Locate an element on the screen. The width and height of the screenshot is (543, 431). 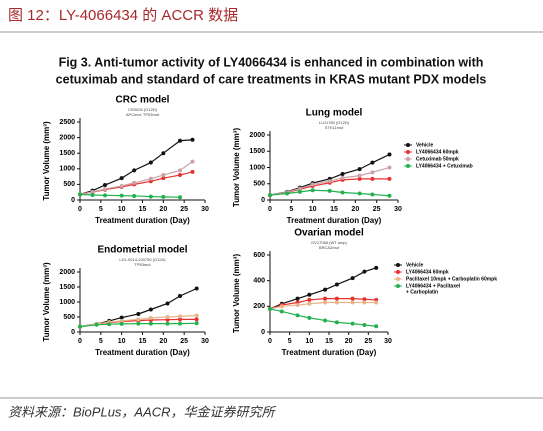
chart-subtitle: OV17066 (WT amp) is located at coordinates (329, 242).